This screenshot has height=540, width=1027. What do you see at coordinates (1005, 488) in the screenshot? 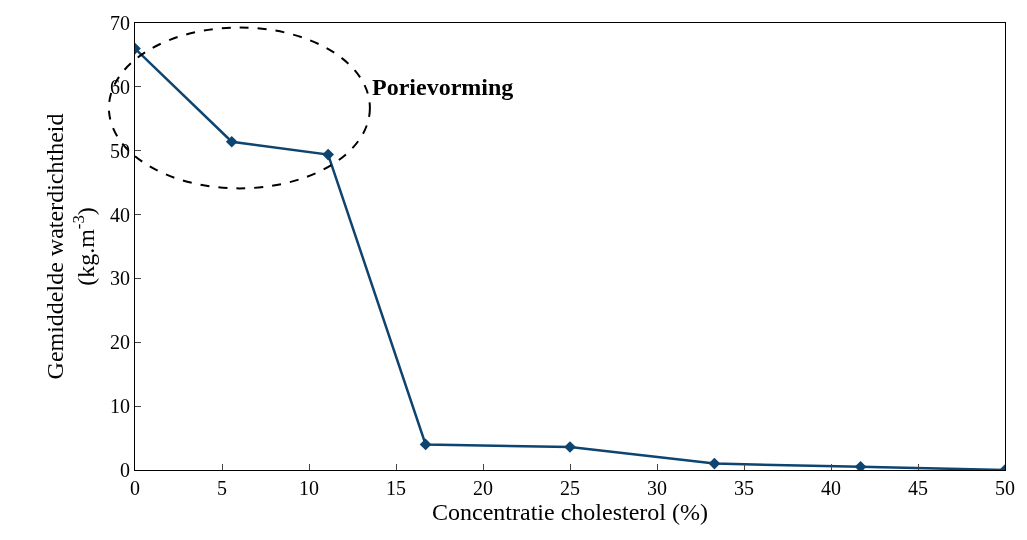
I see `x-tick-label: 50` at bounding box center [1005, 488].